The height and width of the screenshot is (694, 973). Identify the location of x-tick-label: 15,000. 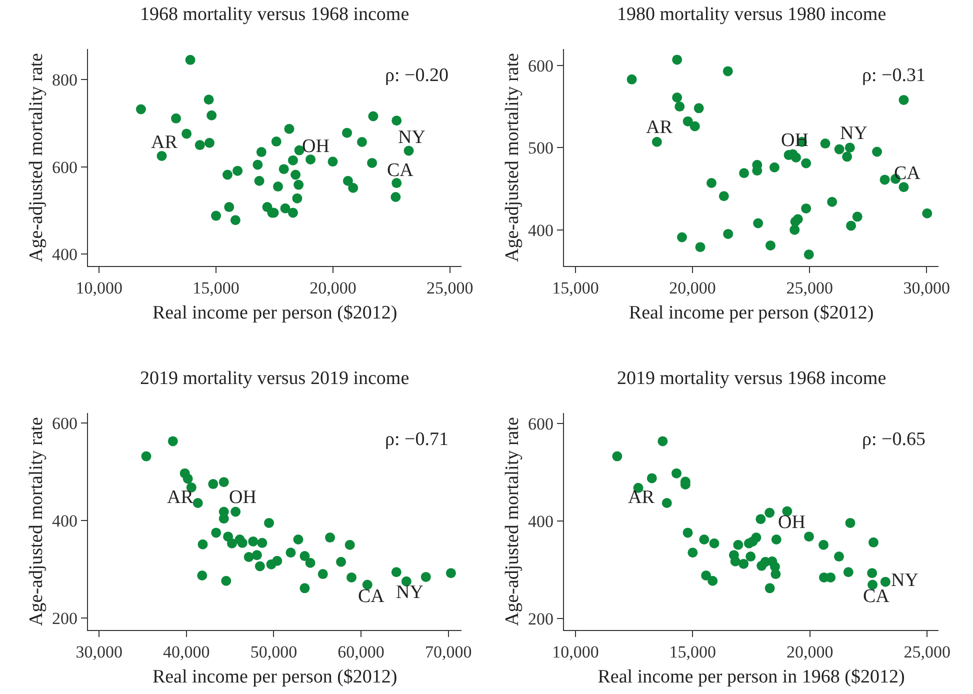
(692, 652).